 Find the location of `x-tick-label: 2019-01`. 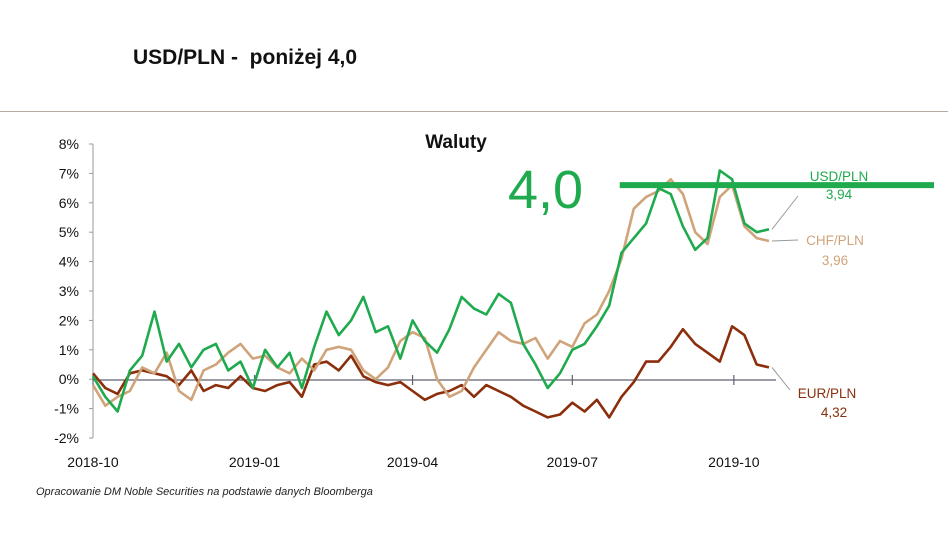

x-tick-label: 2019-01 is located at coordinates (255, 462).